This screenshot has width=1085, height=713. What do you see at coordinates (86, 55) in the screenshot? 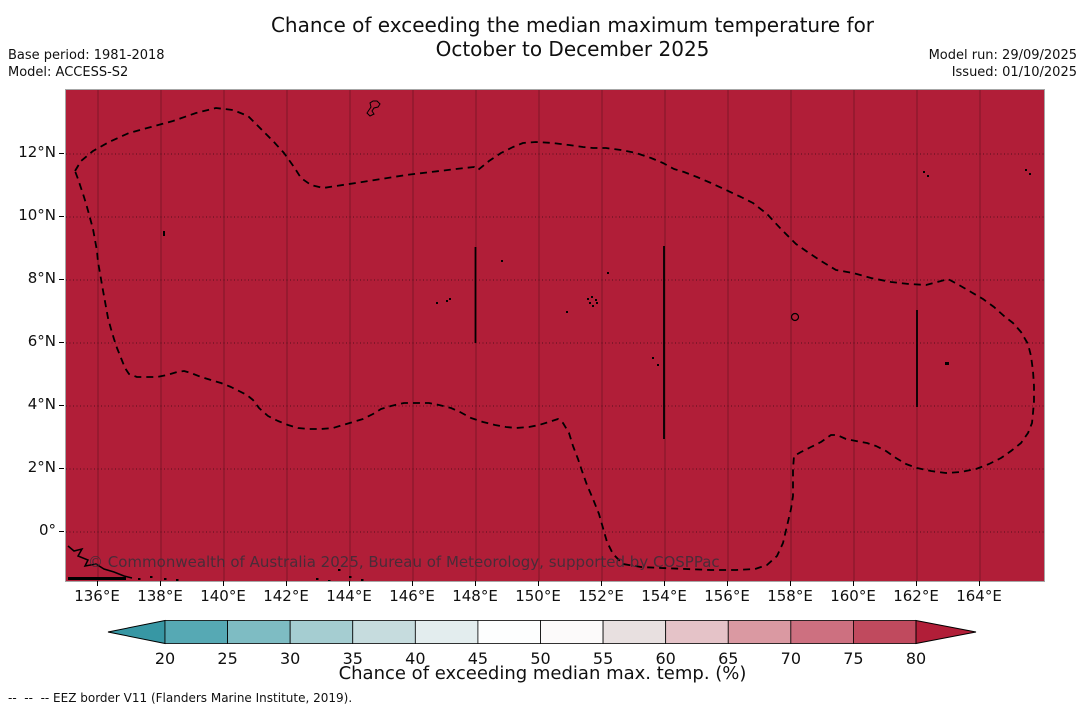
I see `base-period-text: Base period: 1981-2018` at bounding box center [86, 55].